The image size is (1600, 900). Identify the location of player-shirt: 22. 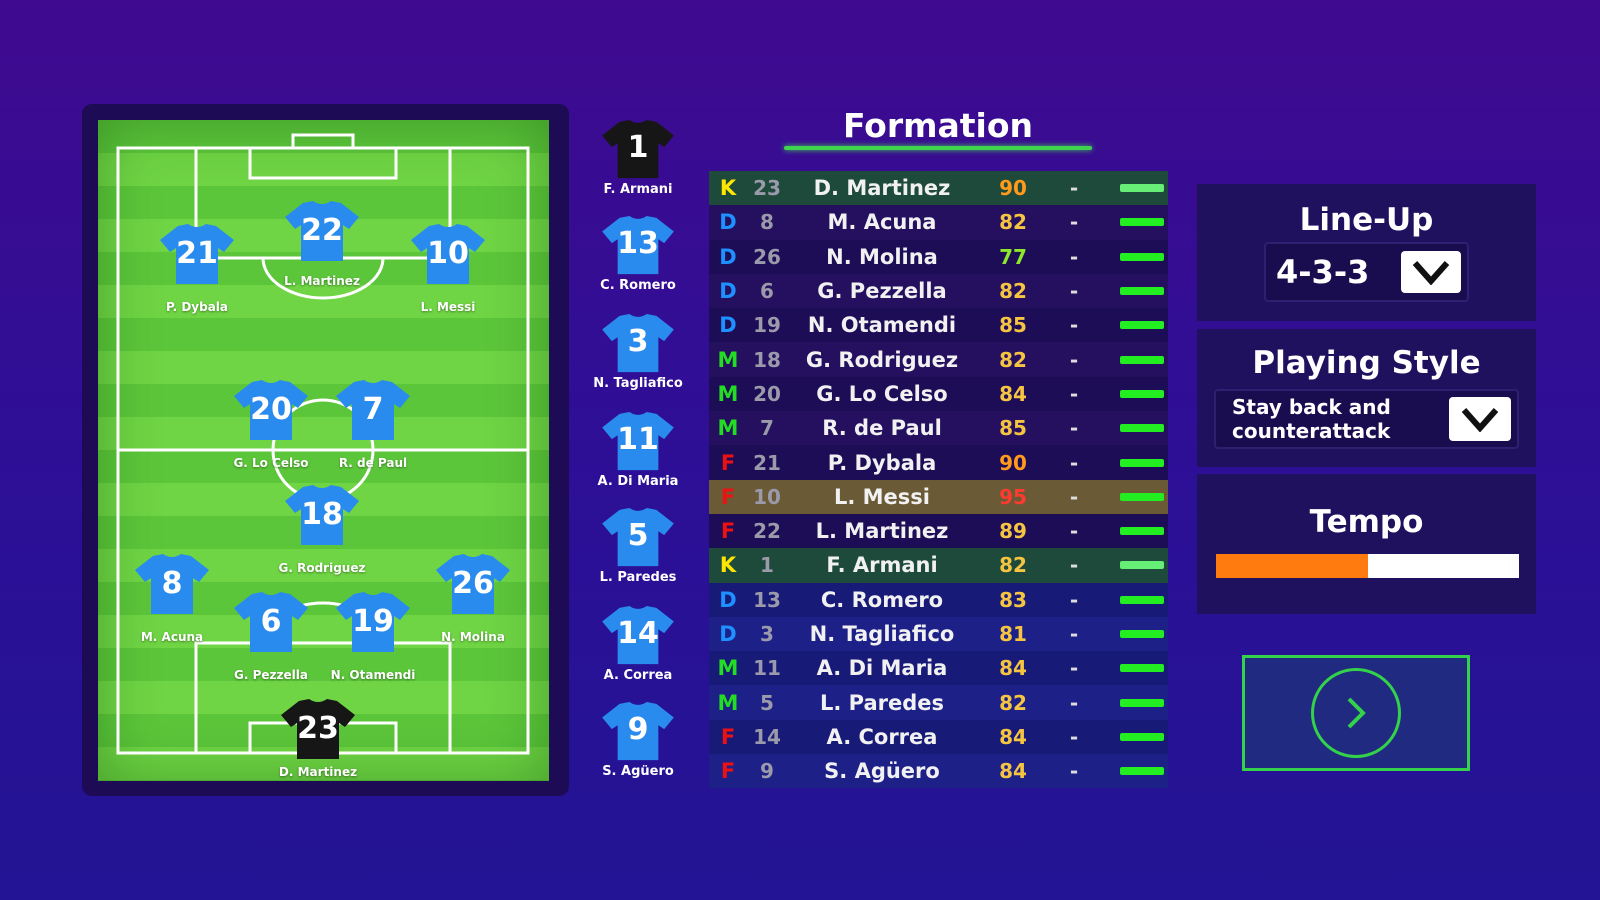
(322, 234).